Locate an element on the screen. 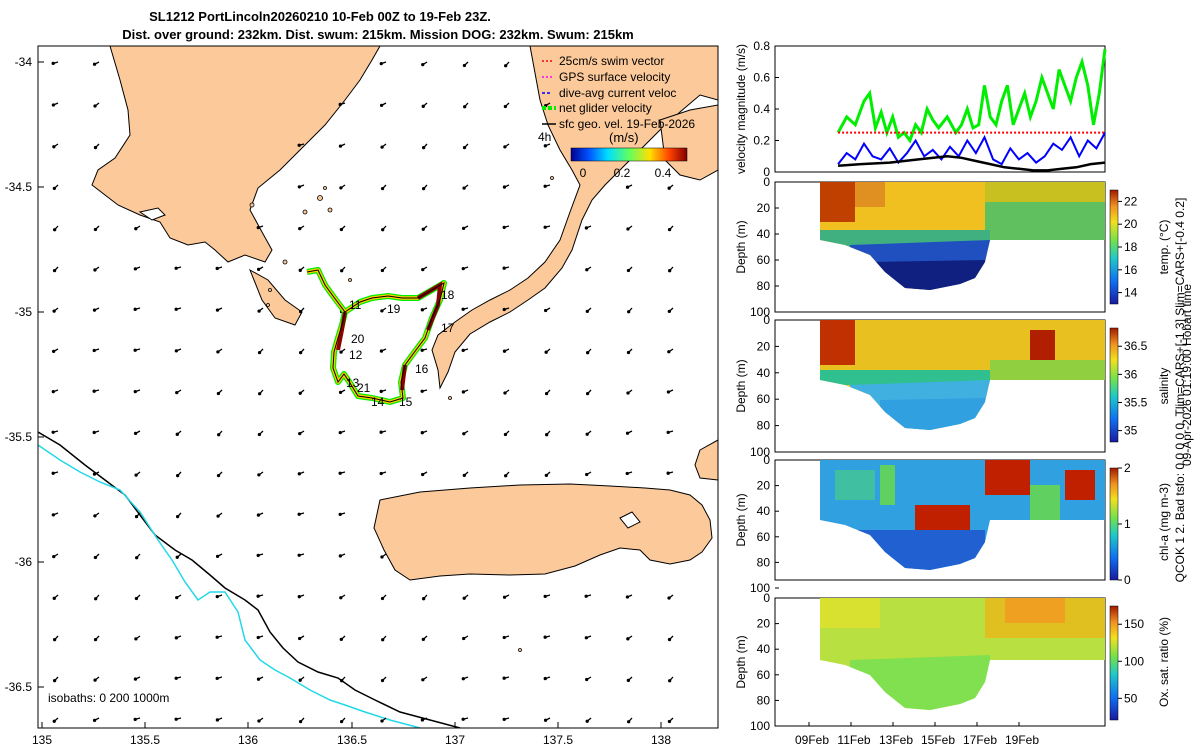 This screenshot has height=750, width=1200. velocity-series is located at coordinates (971, 110).